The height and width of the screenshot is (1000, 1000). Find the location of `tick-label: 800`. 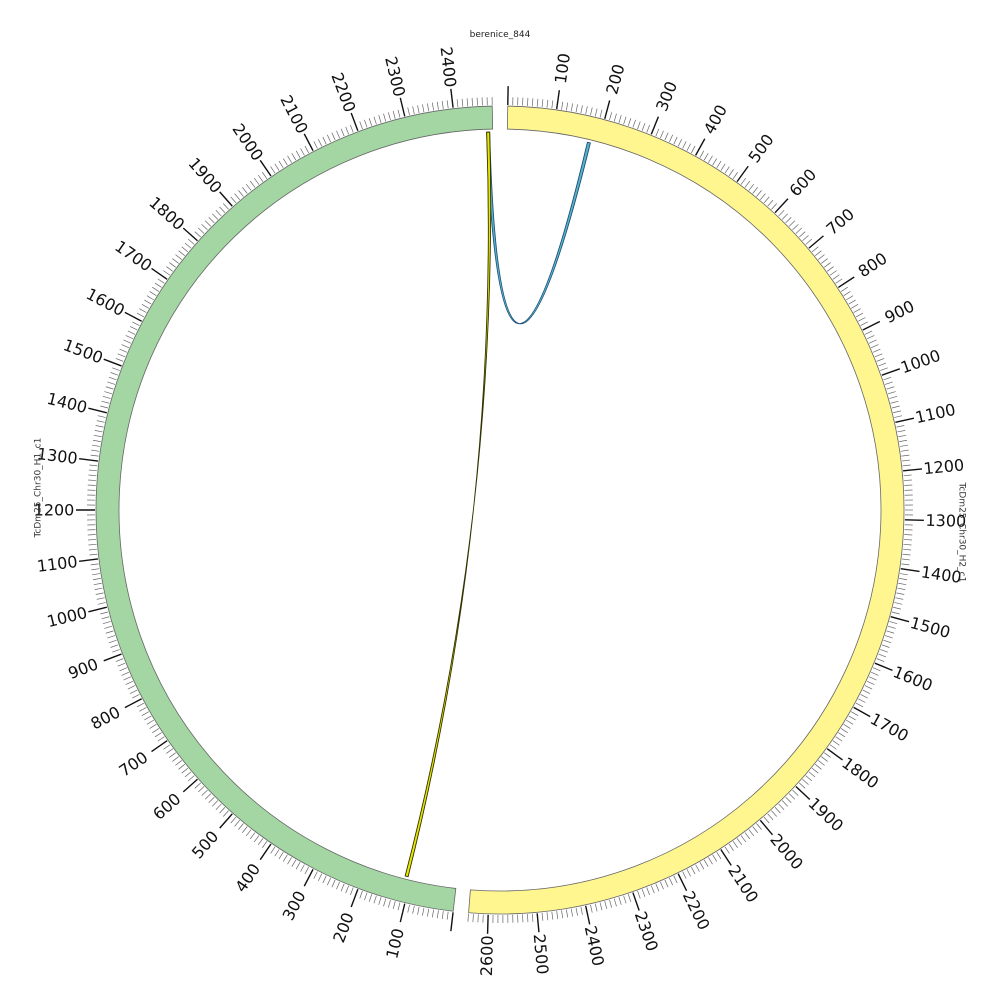

tick-label: 800 is located at coordinates (873, 265).